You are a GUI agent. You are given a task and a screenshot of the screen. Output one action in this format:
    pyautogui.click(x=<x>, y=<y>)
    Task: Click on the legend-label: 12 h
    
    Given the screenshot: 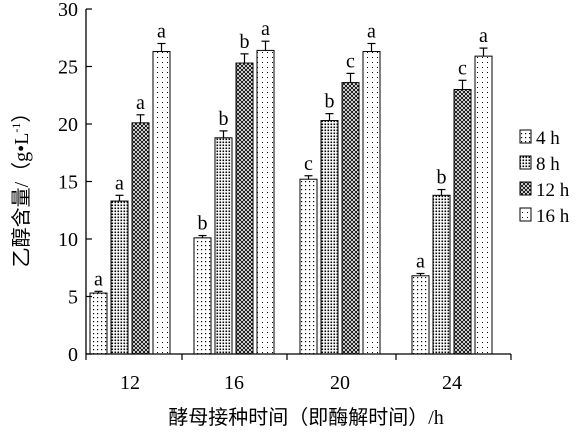 What is the action you would take?
    pyautogui.click(x=553, y=190)
    